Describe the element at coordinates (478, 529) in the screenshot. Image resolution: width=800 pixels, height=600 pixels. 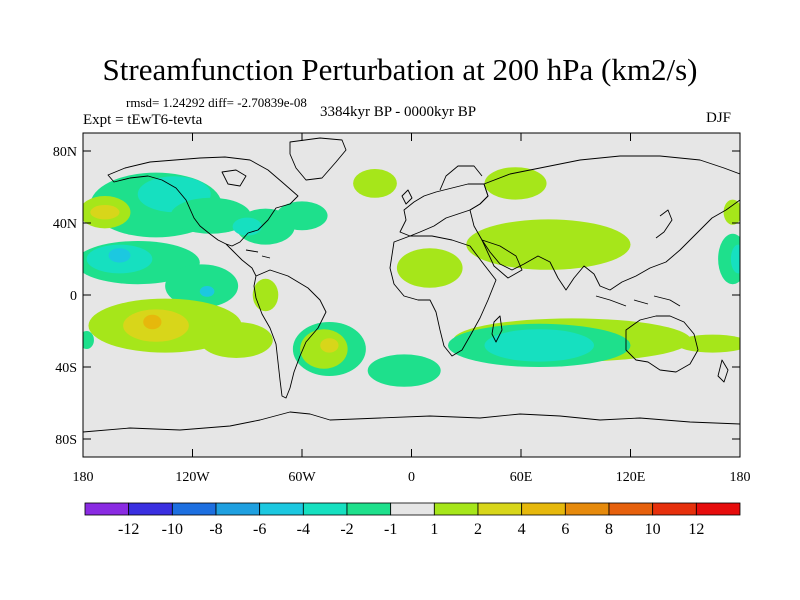
I see `colorbar-label-8: 2` at that location.